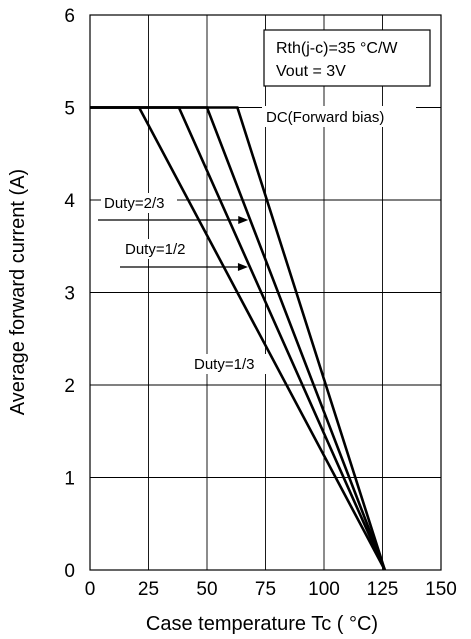  What do you see at coordinates (18, 292) in the screenshot?
I see `y-axis-label: Average forward current (A)` at bounding box center [18, 292].